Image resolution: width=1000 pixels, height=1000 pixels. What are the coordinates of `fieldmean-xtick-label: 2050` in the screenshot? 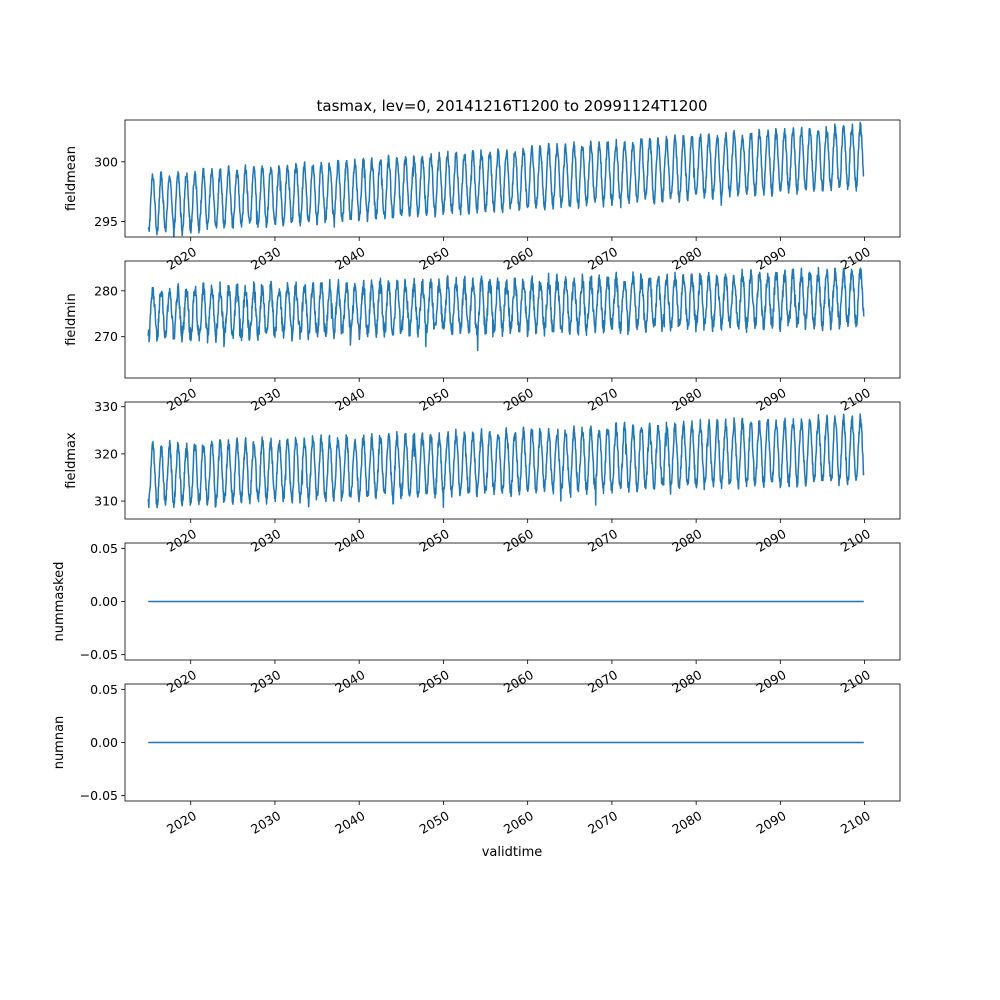 It's located at (434, 258).